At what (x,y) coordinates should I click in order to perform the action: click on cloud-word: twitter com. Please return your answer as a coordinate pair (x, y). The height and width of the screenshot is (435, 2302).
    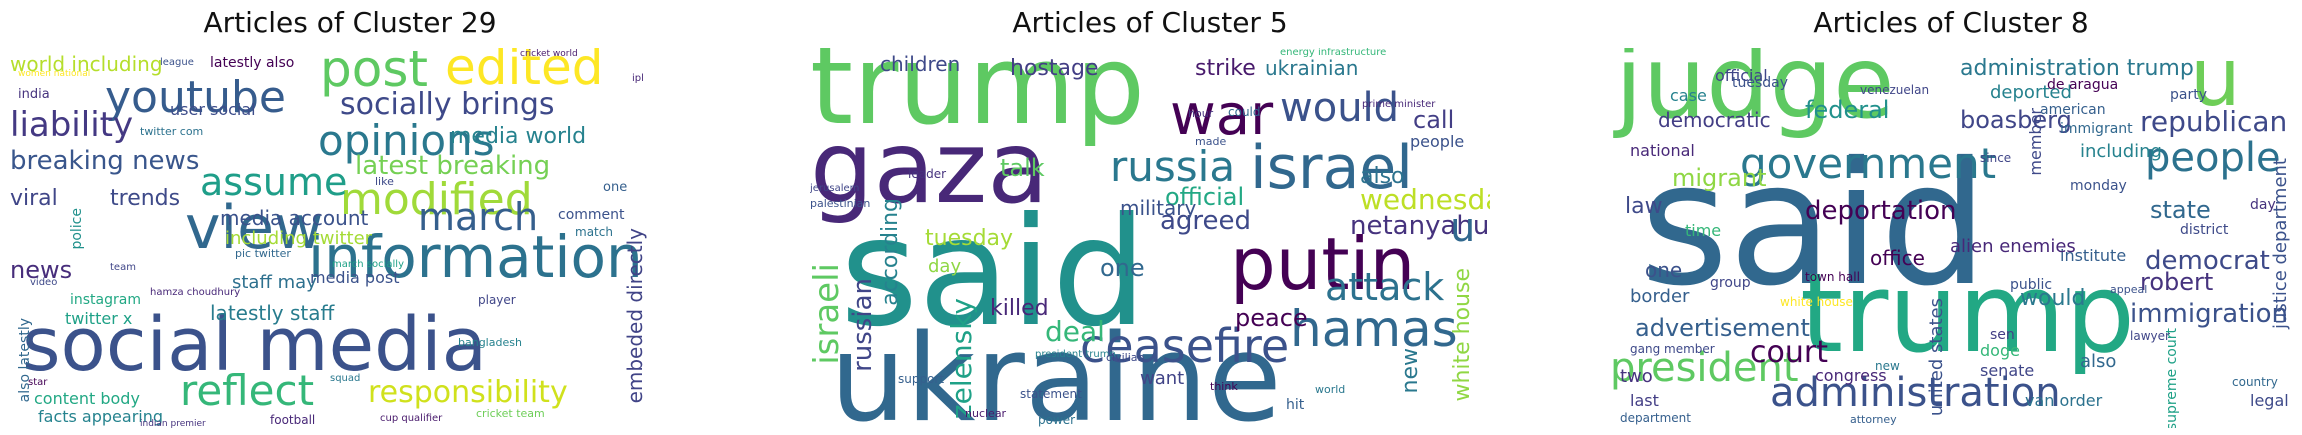
    Looking at the image, I should click on (172, 131).